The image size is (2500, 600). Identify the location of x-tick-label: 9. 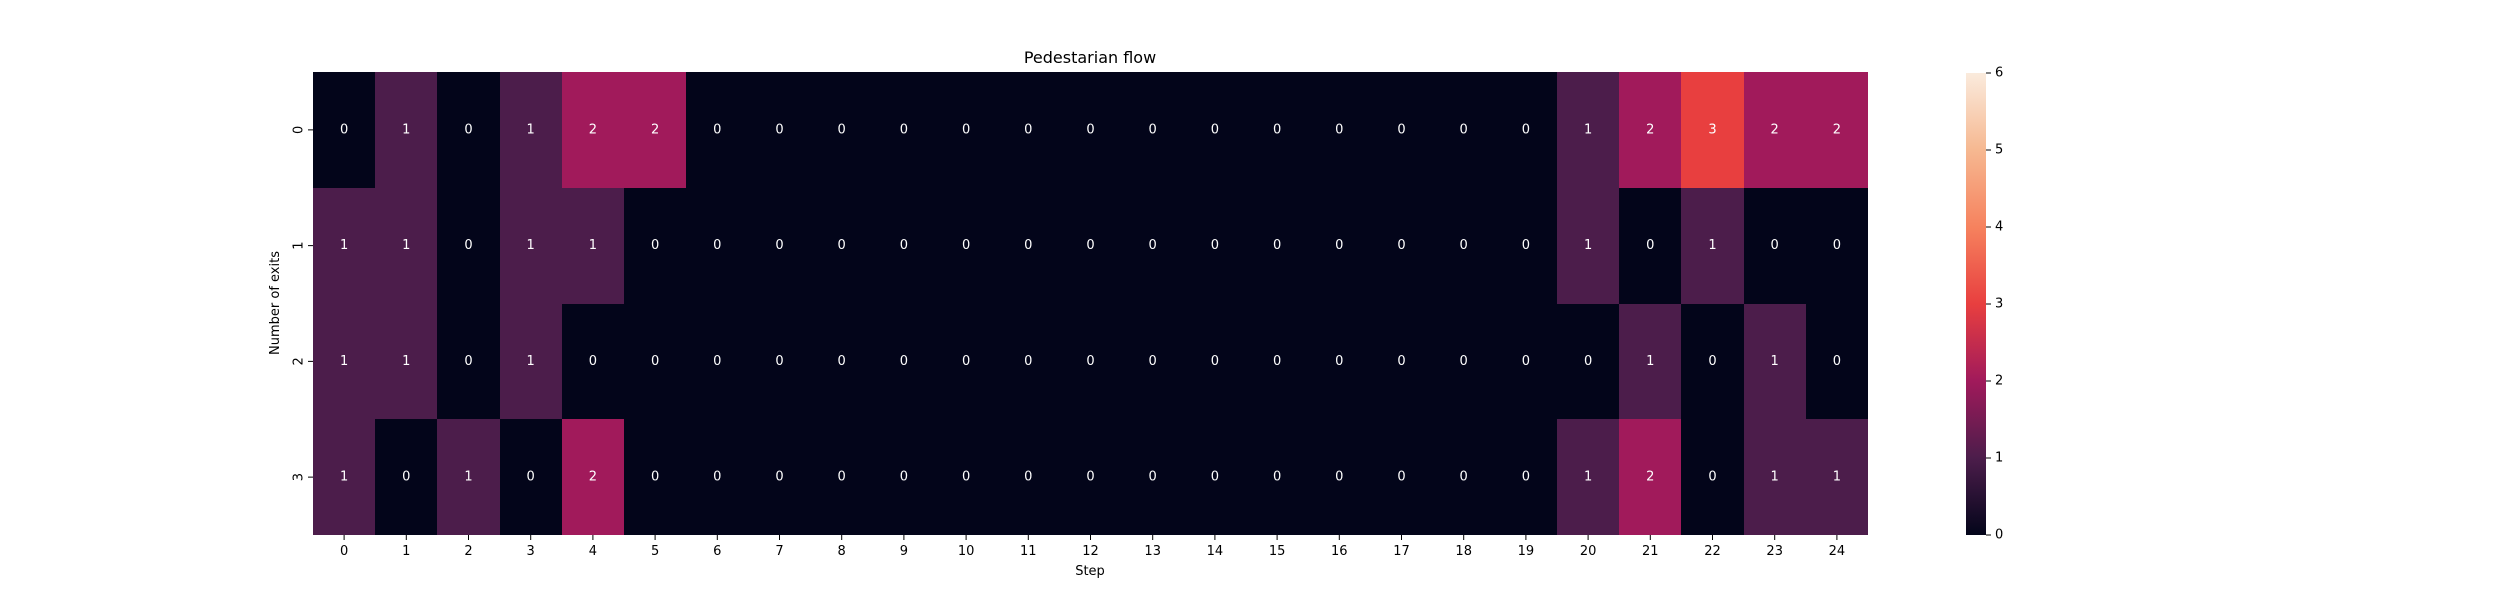
(904, 551).